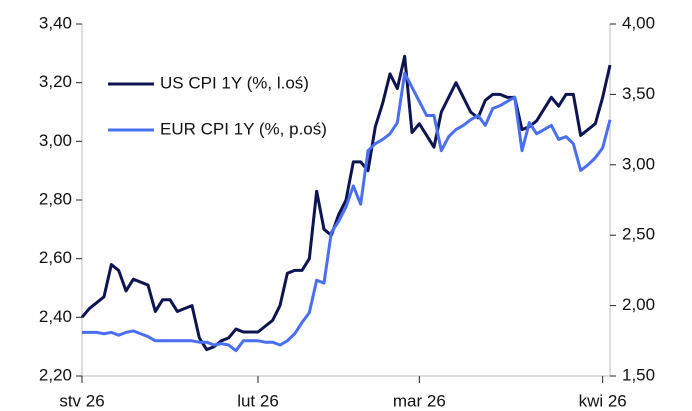  What do you see at coordinates (603, 400) in the screenshot?
I see `x-tick-label: kwi 26` at bounding box center [603, 400].